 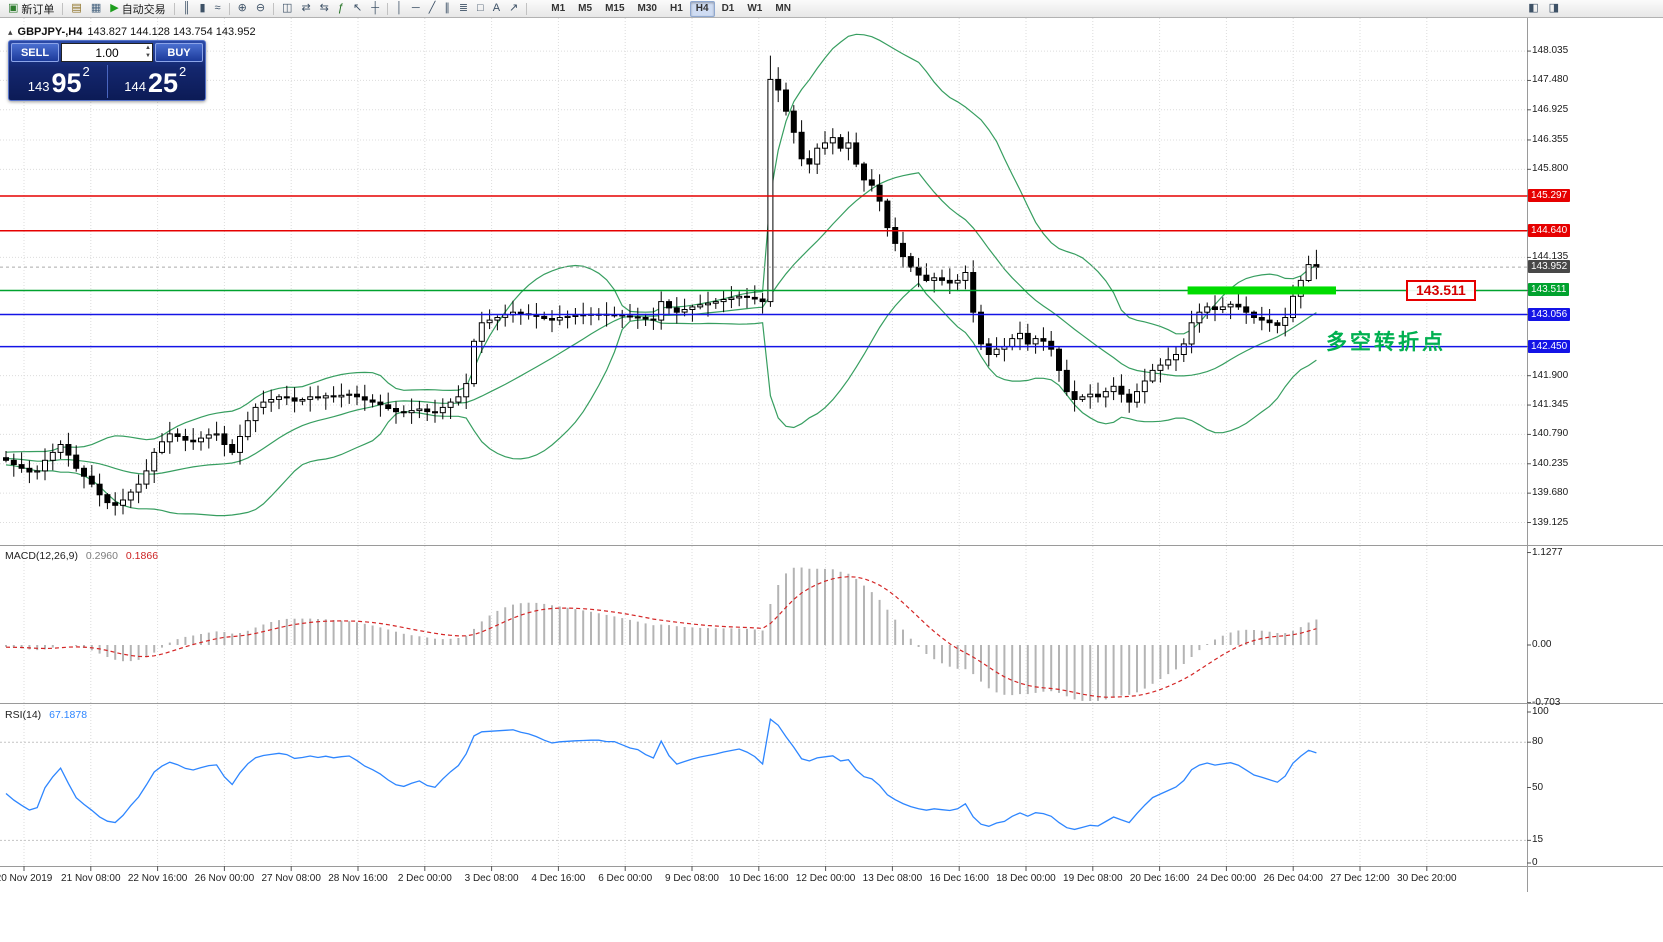 I want to click on line-chart-type-icon: ≈, so click(x=217, y=8).